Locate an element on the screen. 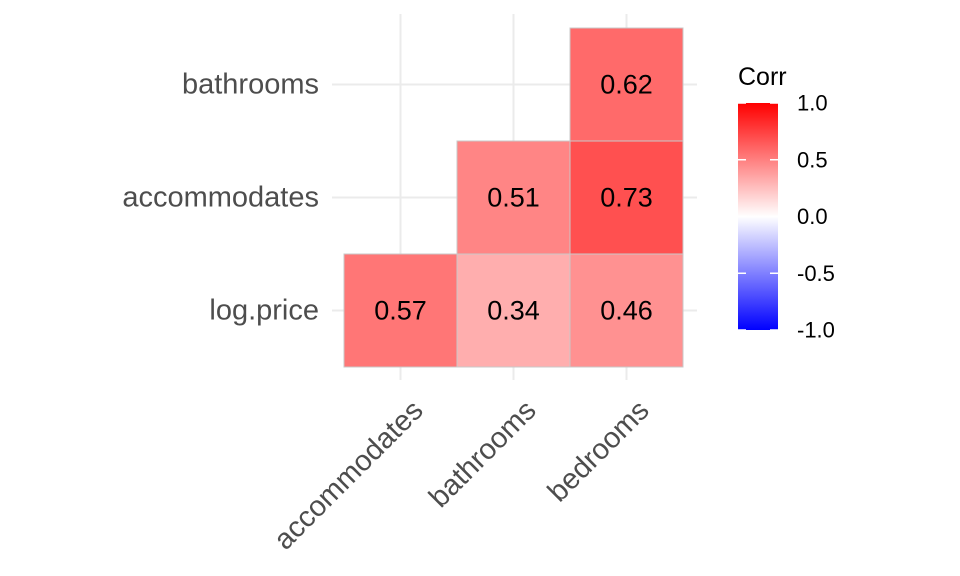  cell-value-label: 0.57 is located at coordinates (400, 311).